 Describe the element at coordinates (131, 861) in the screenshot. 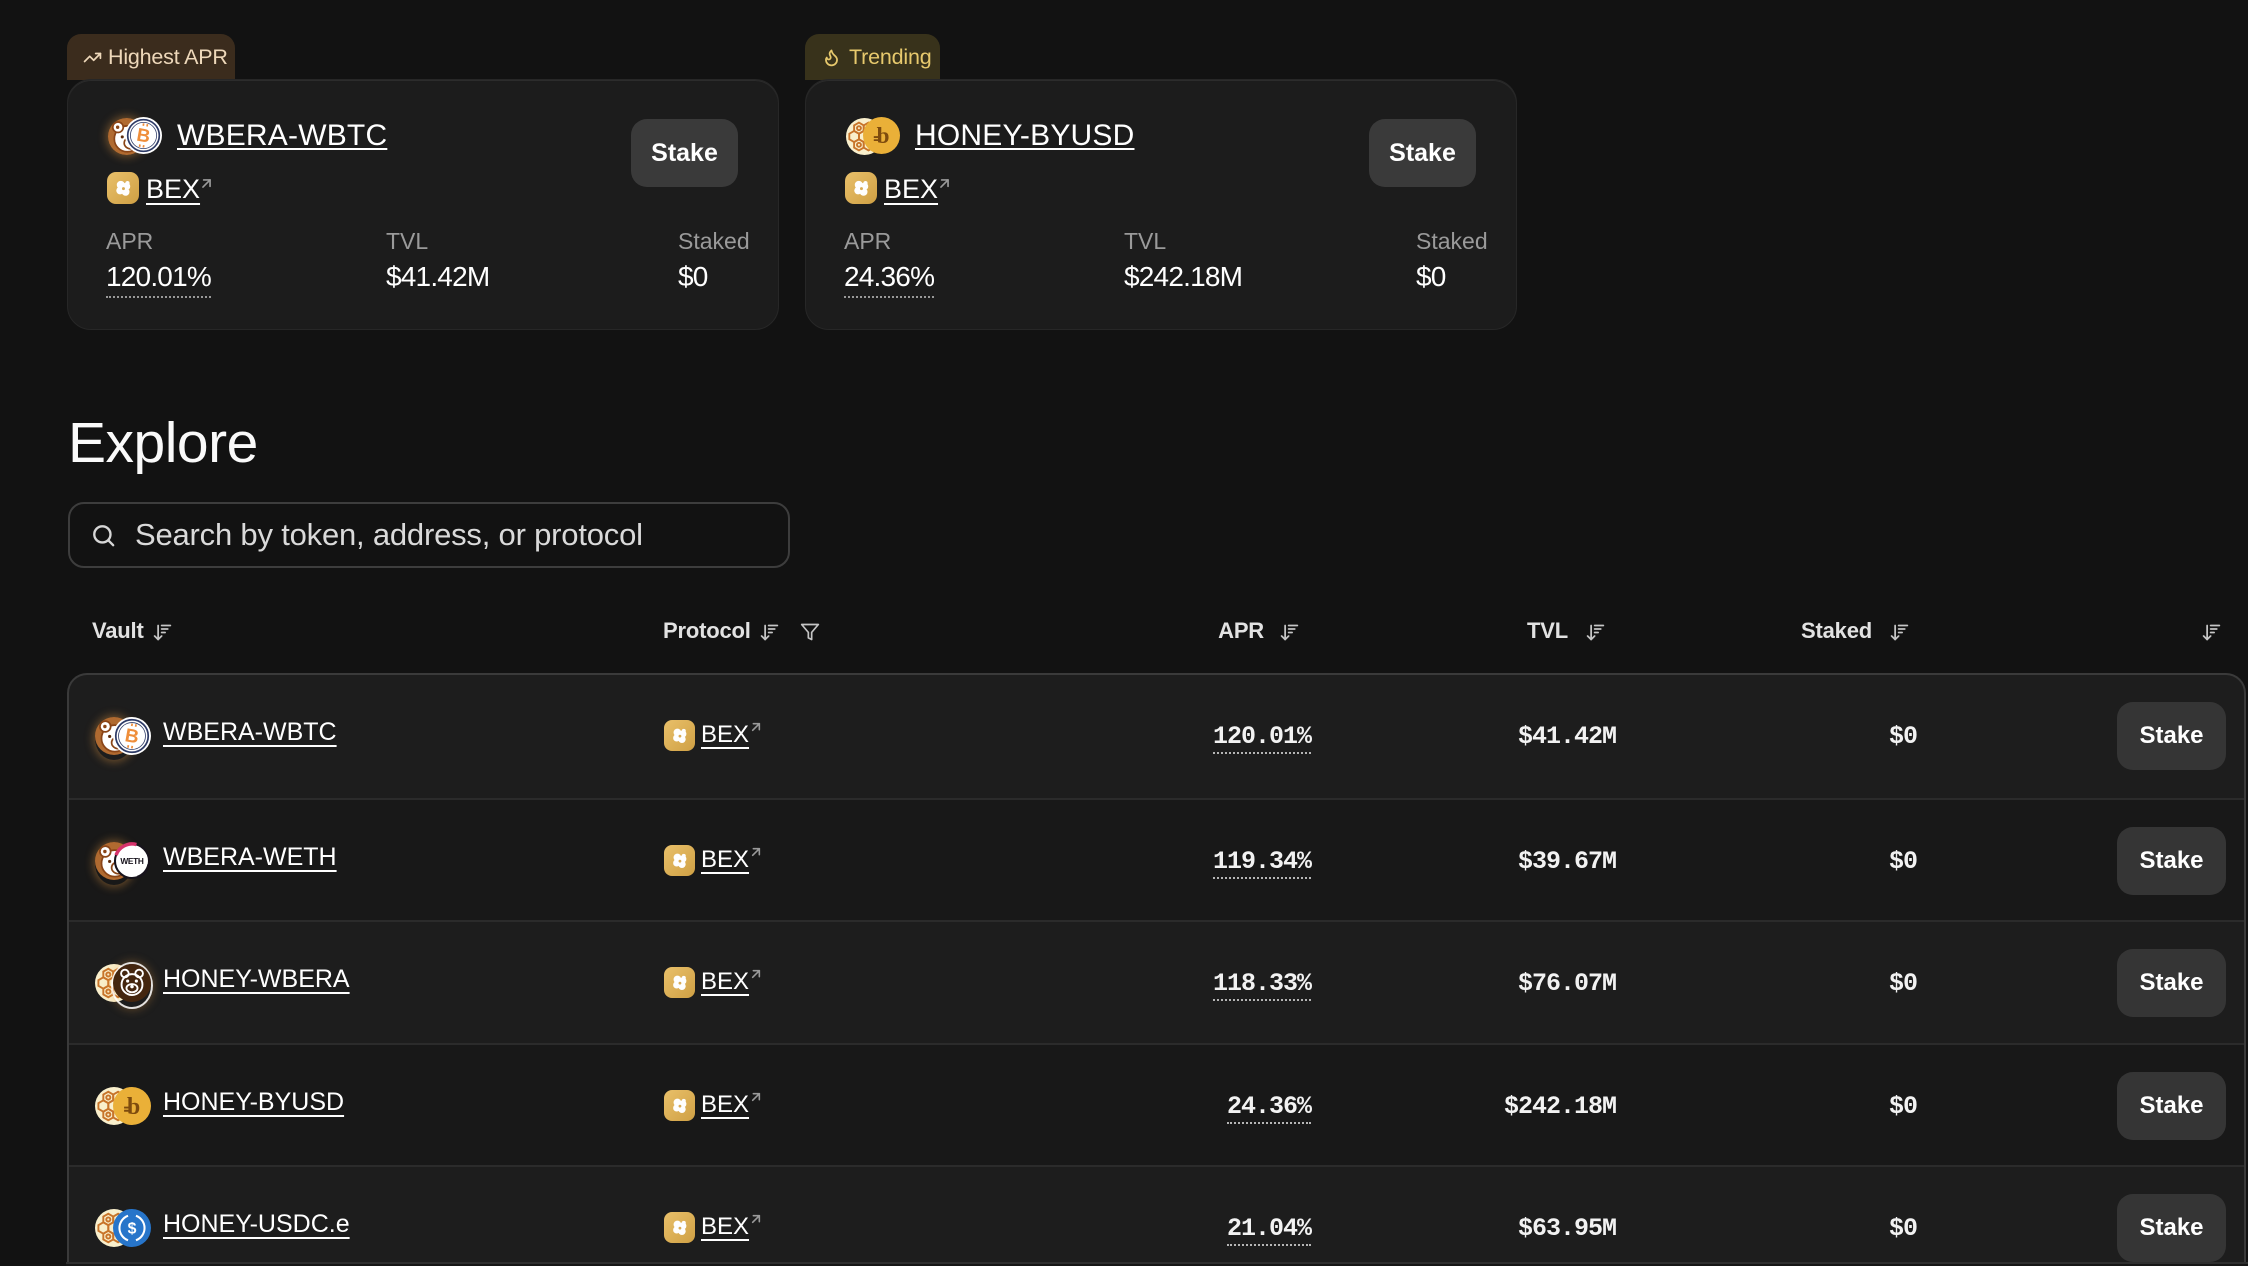

I see `svg-text: WETH` at that location.